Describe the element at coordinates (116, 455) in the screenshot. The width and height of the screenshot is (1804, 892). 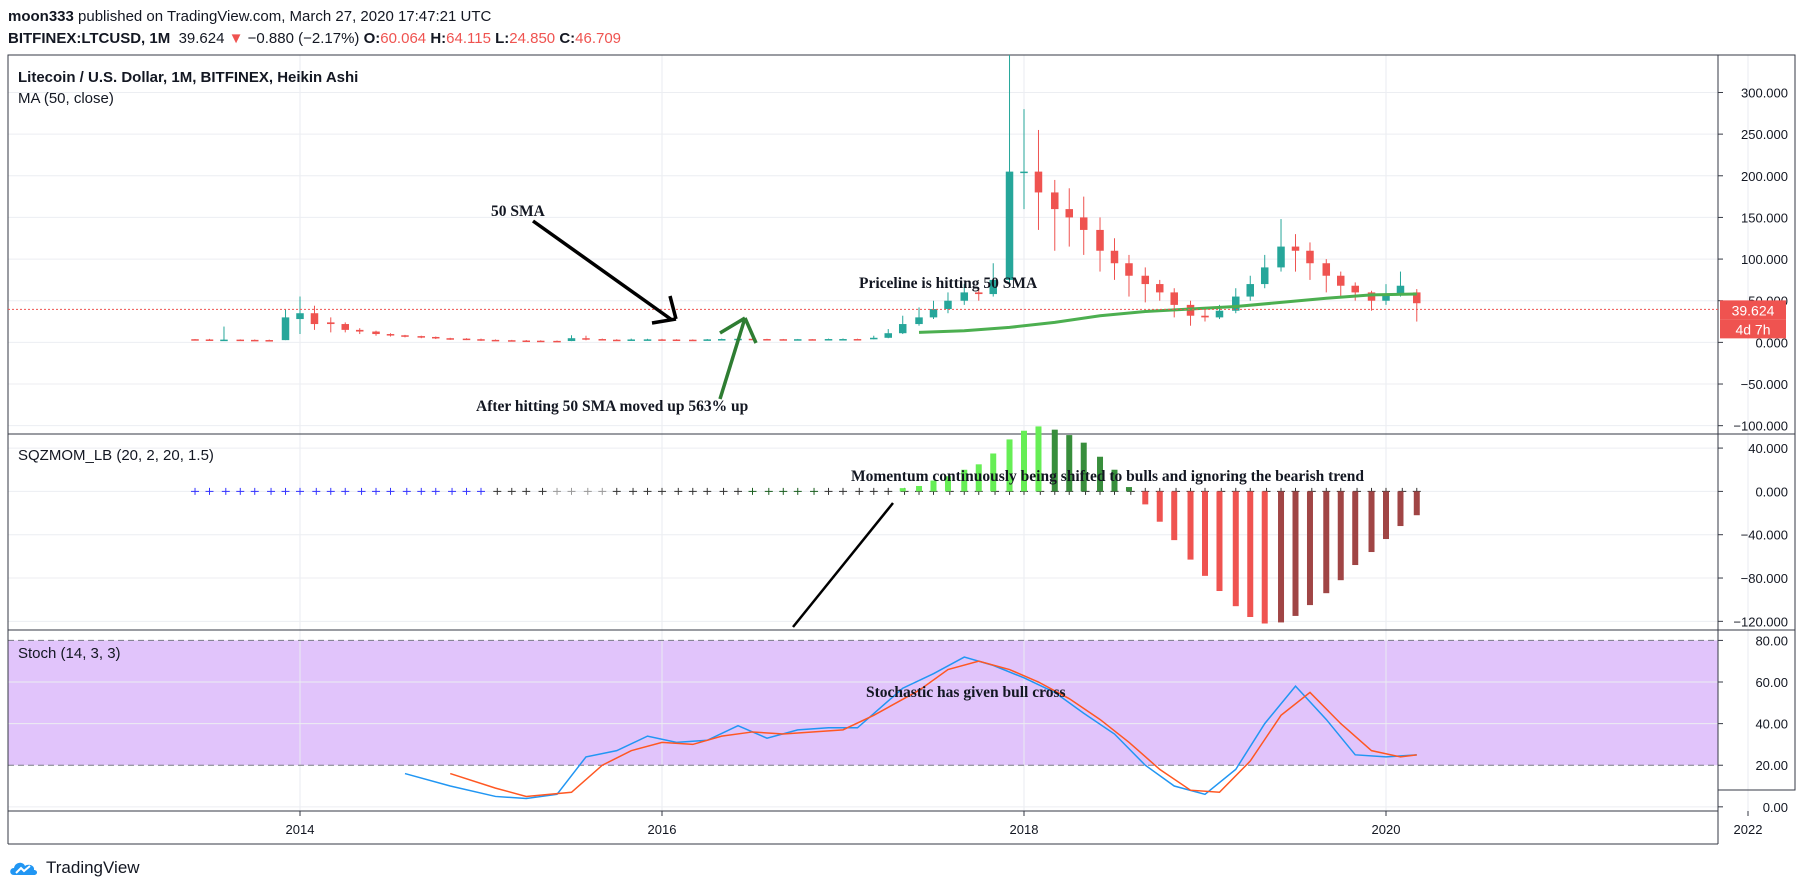
I see `sqzmom-legend: SQZMOM_LB (20, 2, 20, 1.5)` at that location.